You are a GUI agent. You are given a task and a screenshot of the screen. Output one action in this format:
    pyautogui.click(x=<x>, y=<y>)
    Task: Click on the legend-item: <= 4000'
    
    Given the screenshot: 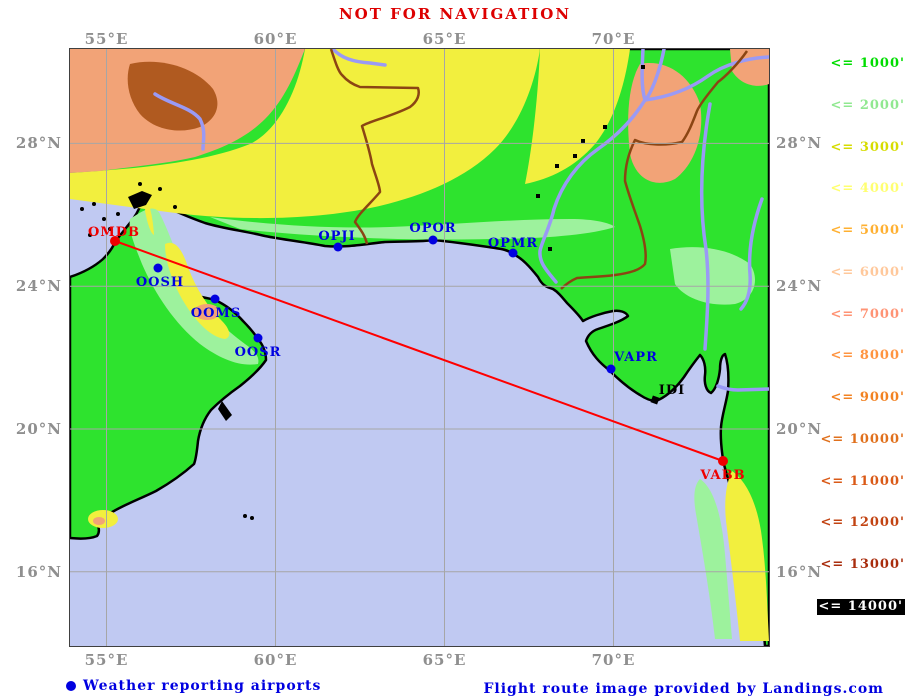 What is the action you would take?
    pyautogui.click(x=867, y=188)
    